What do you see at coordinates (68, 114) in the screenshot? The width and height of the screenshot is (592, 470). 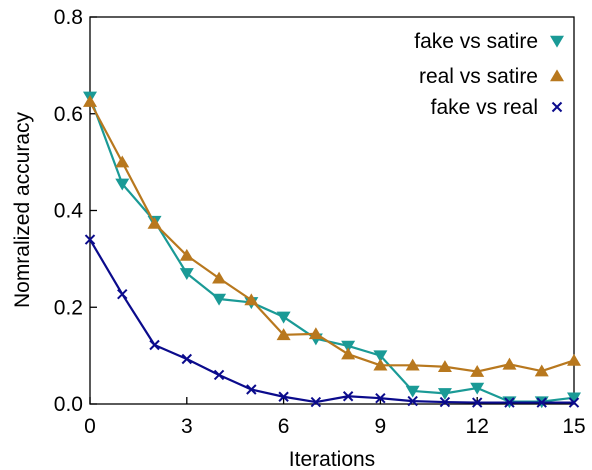 I see `y-tick-label: 0.6` at bounding box center [68, 114].